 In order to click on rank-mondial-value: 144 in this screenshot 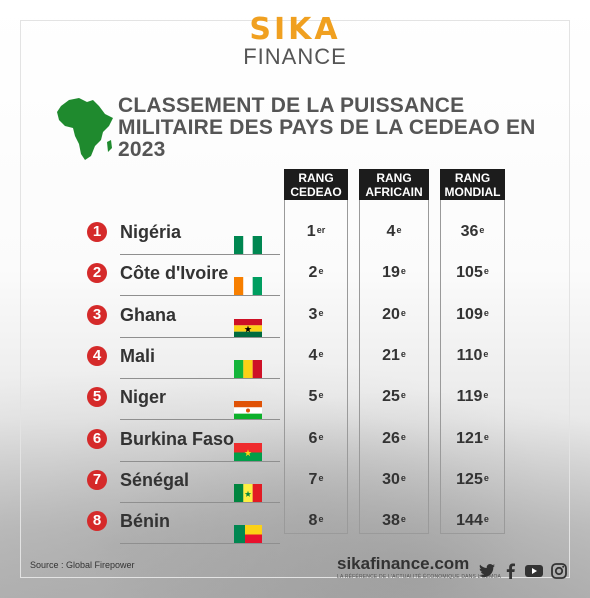, I will do `click(469, 521)`.